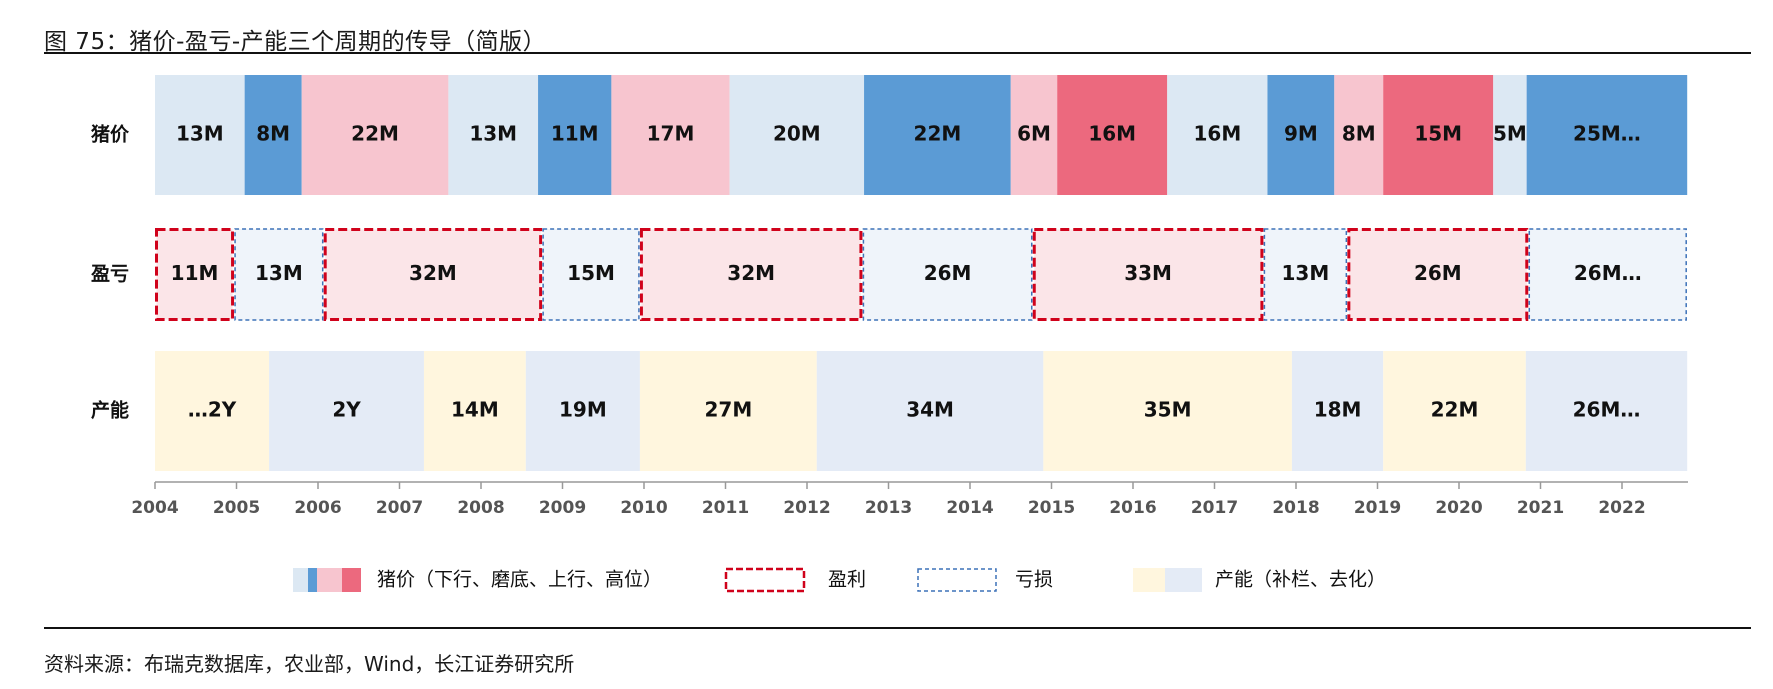 This screenshot has width=1773, height=689. What do you see at coordinates (110, 410) in the screenshot?
I see `row-label-capacity: 产能` at bounding box center [110, 410].